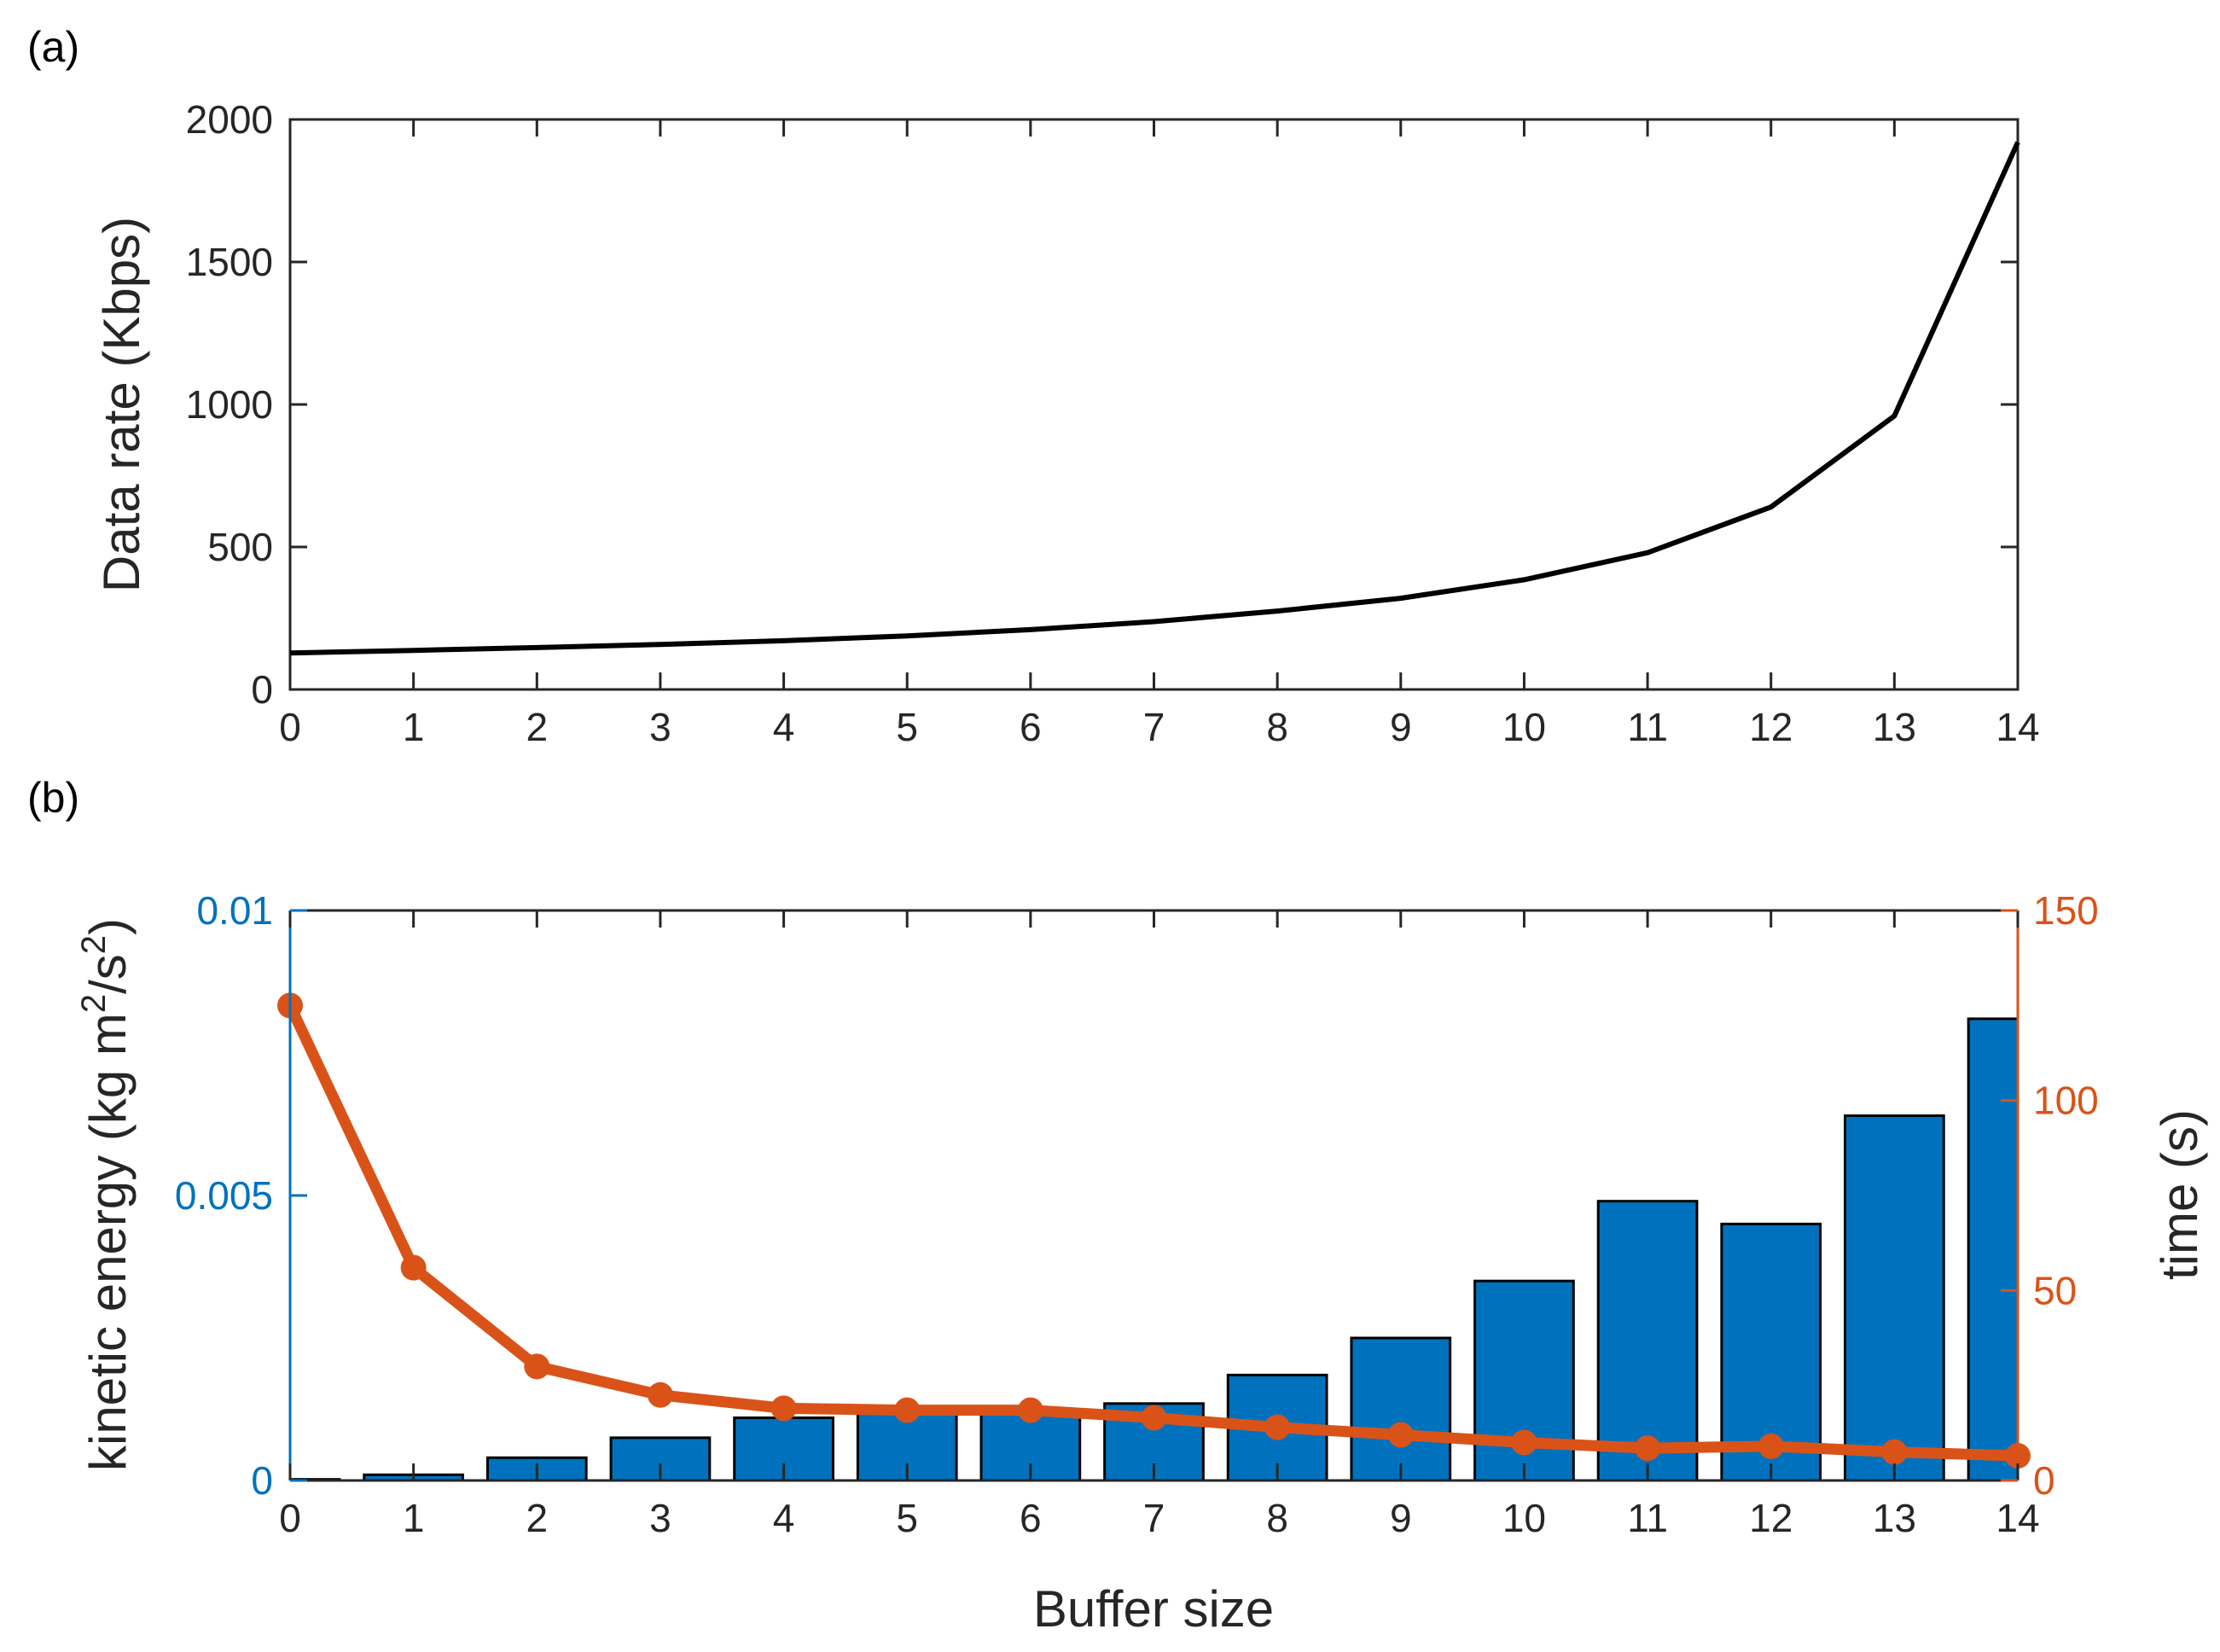 The width and height of the screenshot is (2220, 1652). Describe the element at coordinates (94, 1003) in the screenshot. I see `ylabel-sup-1: 2` at that location.